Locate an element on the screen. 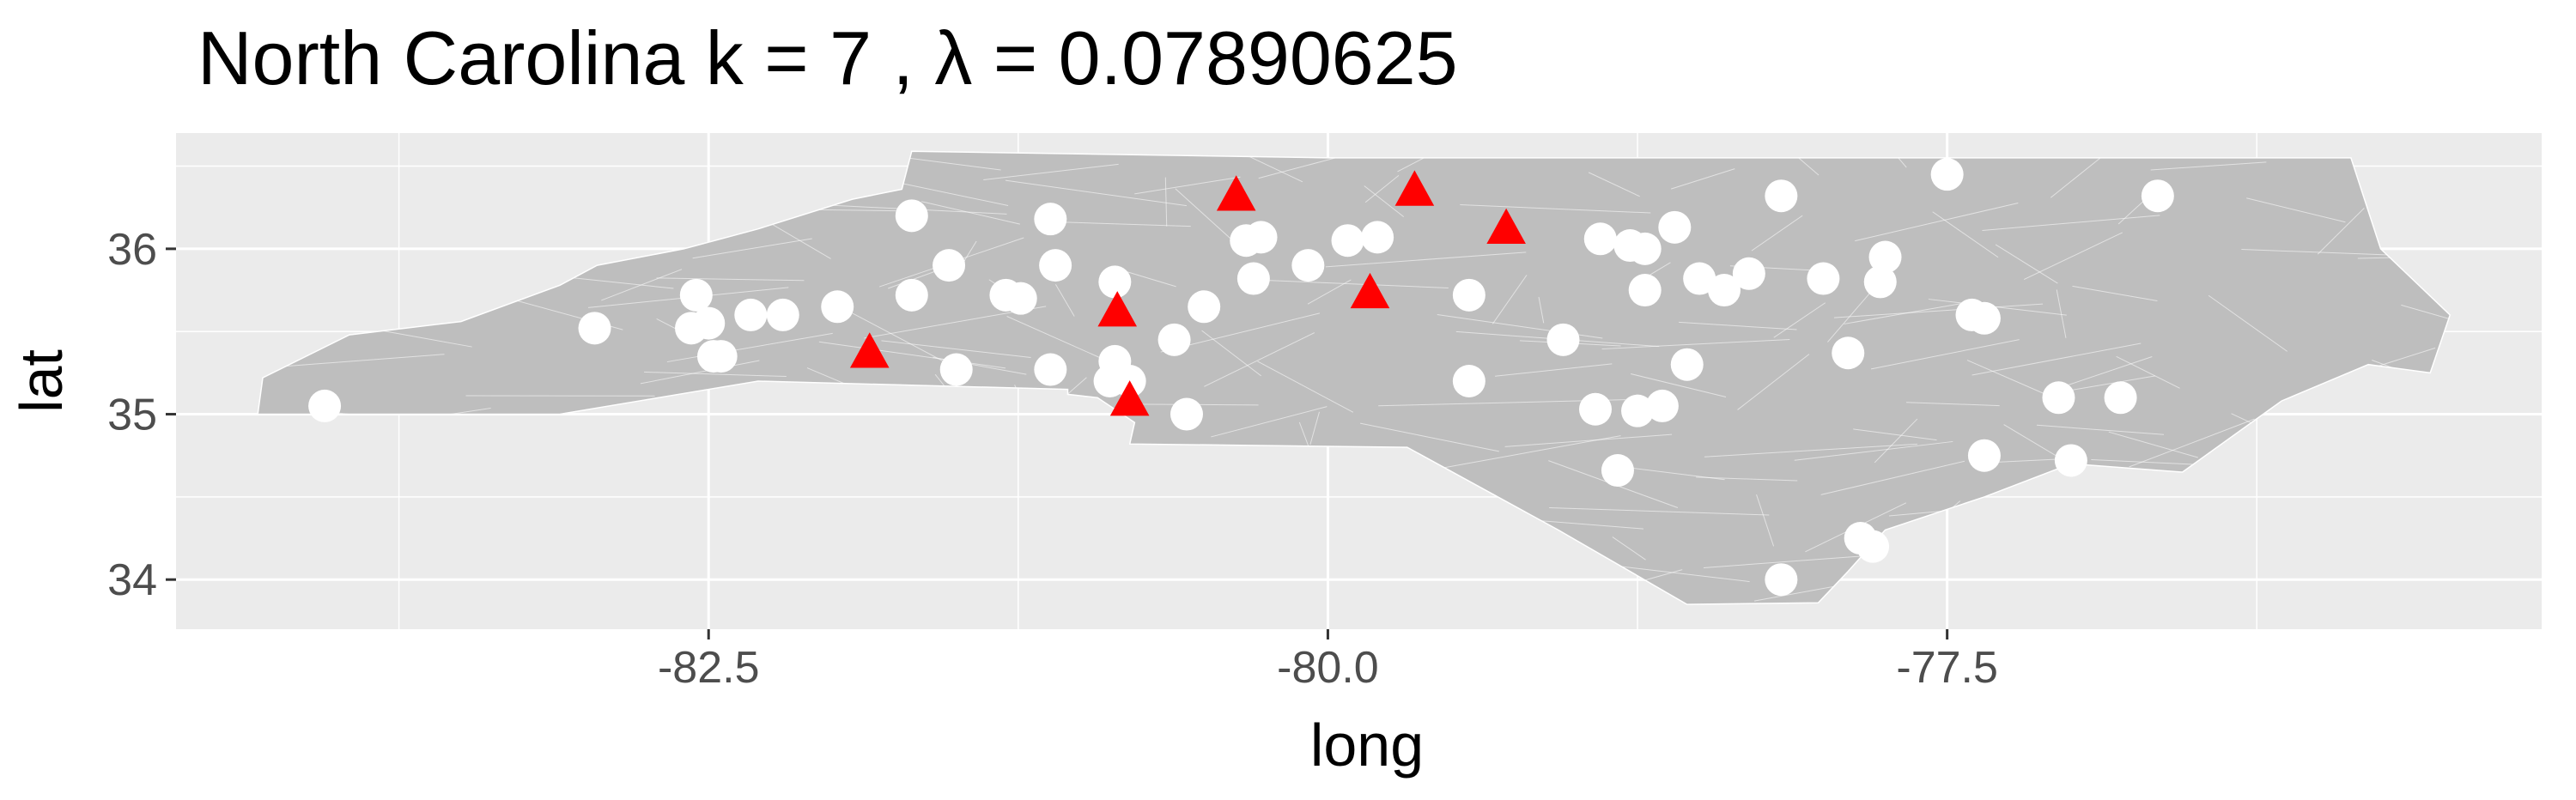  y-tick-label: 34 is located at coordinates (132, 580).